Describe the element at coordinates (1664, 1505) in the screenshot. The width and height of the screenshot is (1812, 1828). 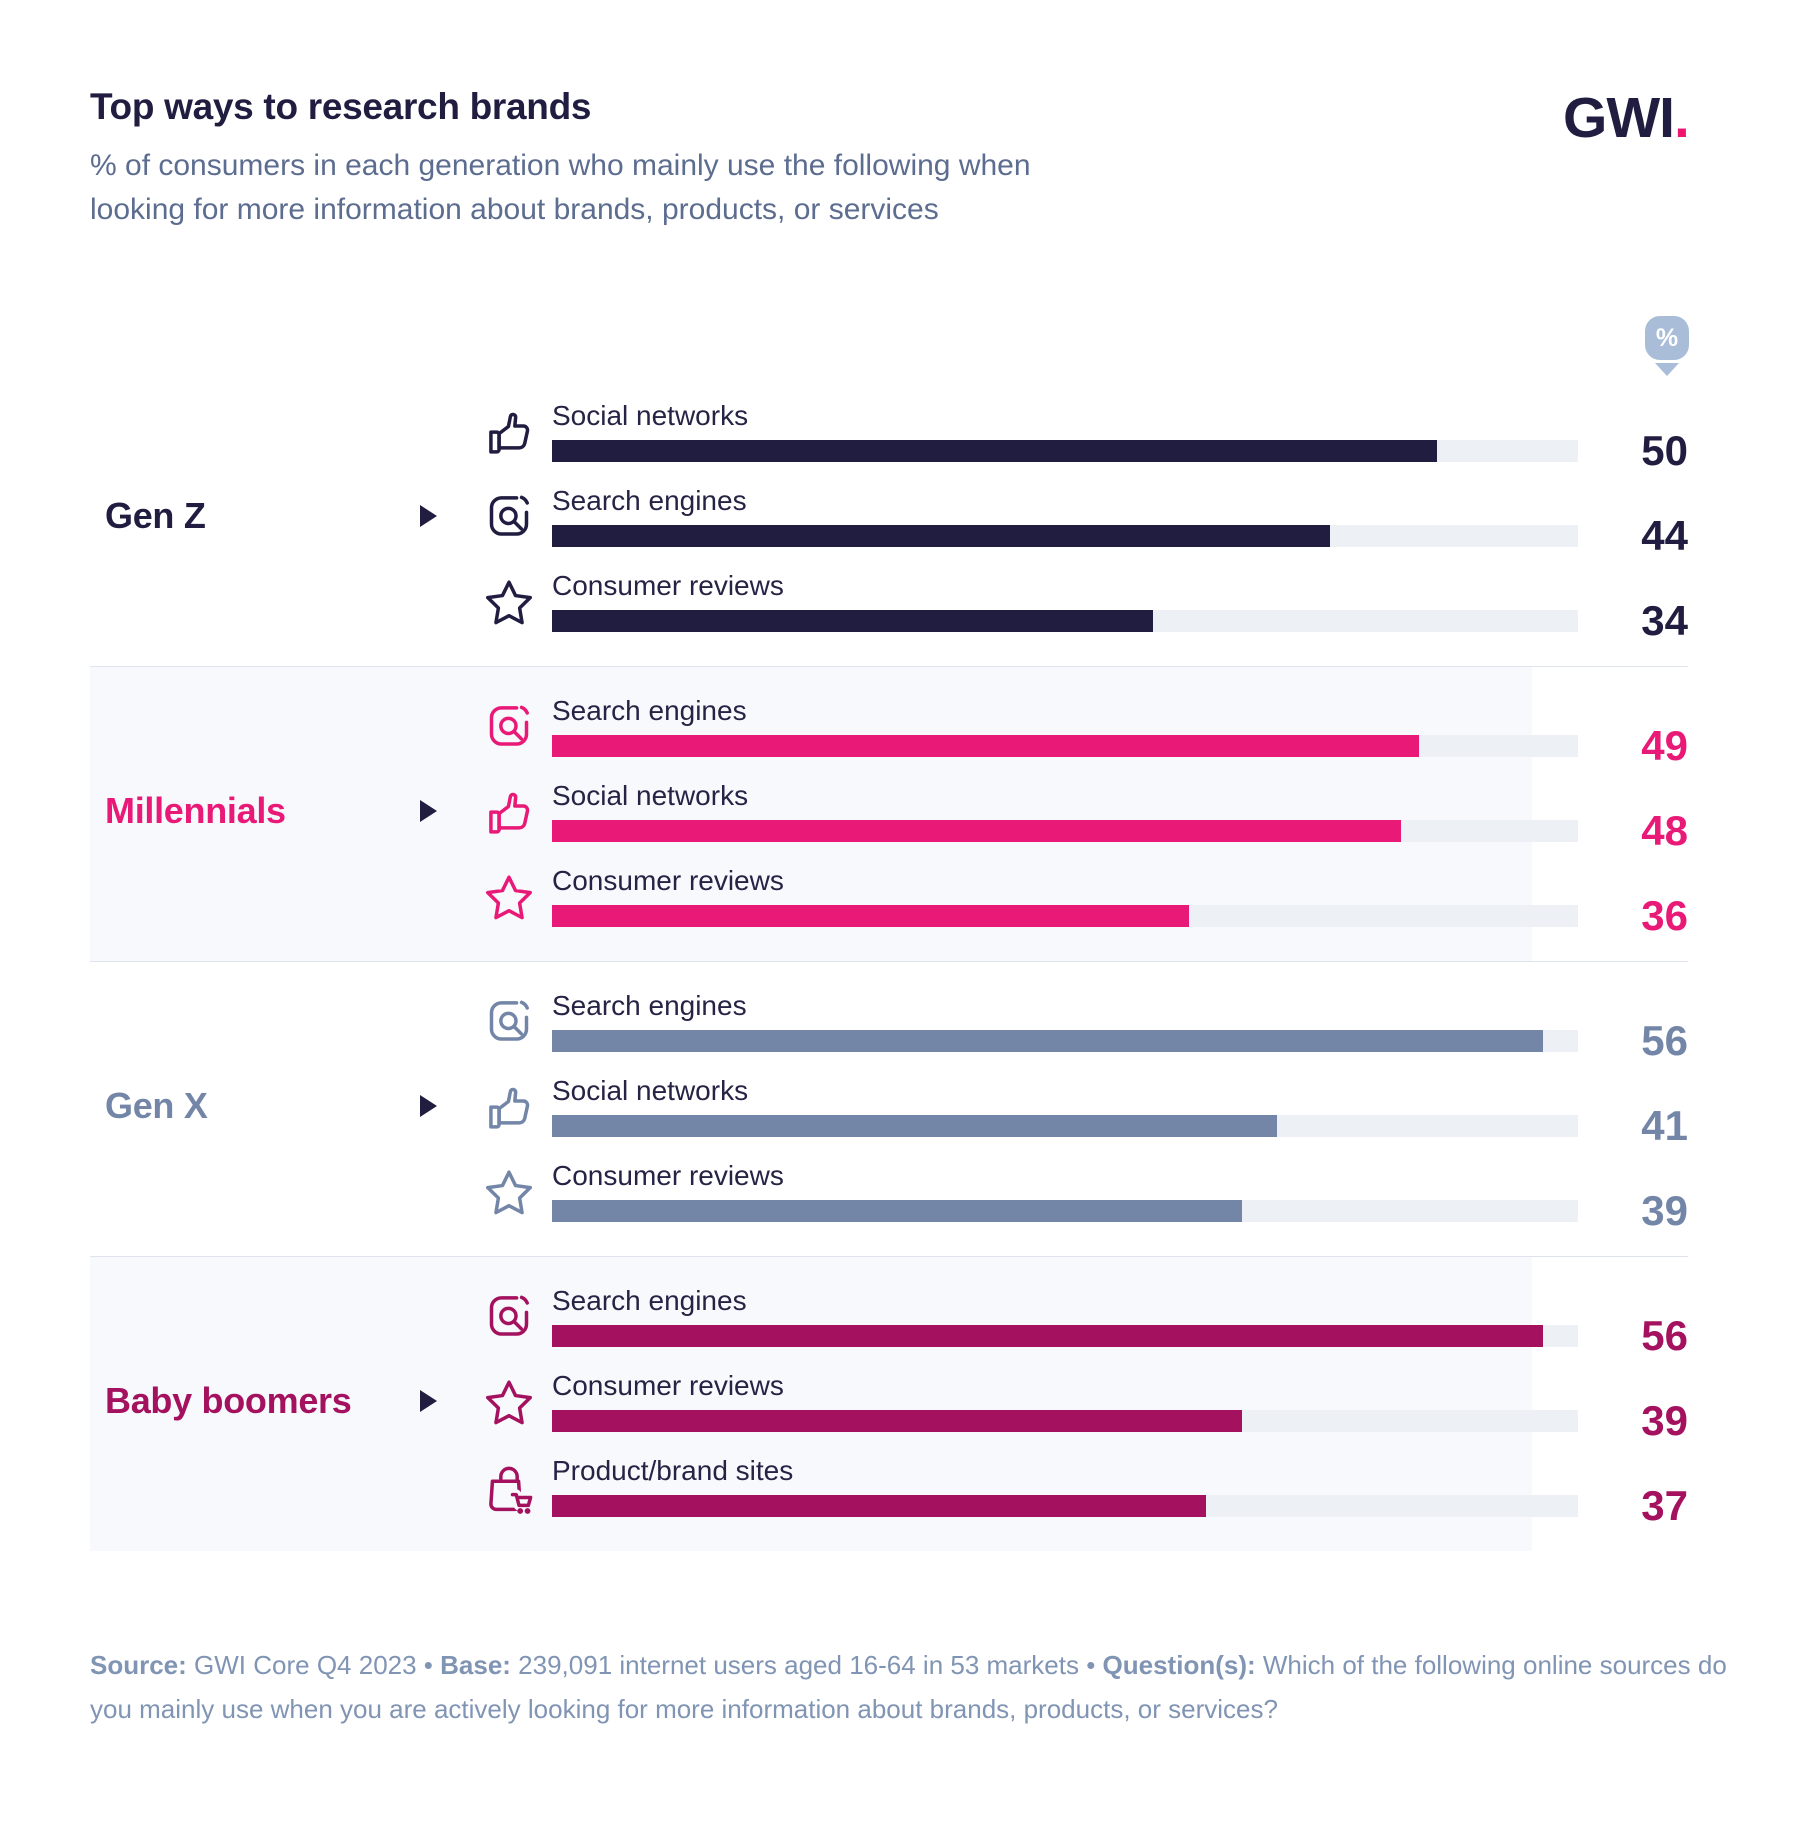
I see `bar-value: 37` at that location.